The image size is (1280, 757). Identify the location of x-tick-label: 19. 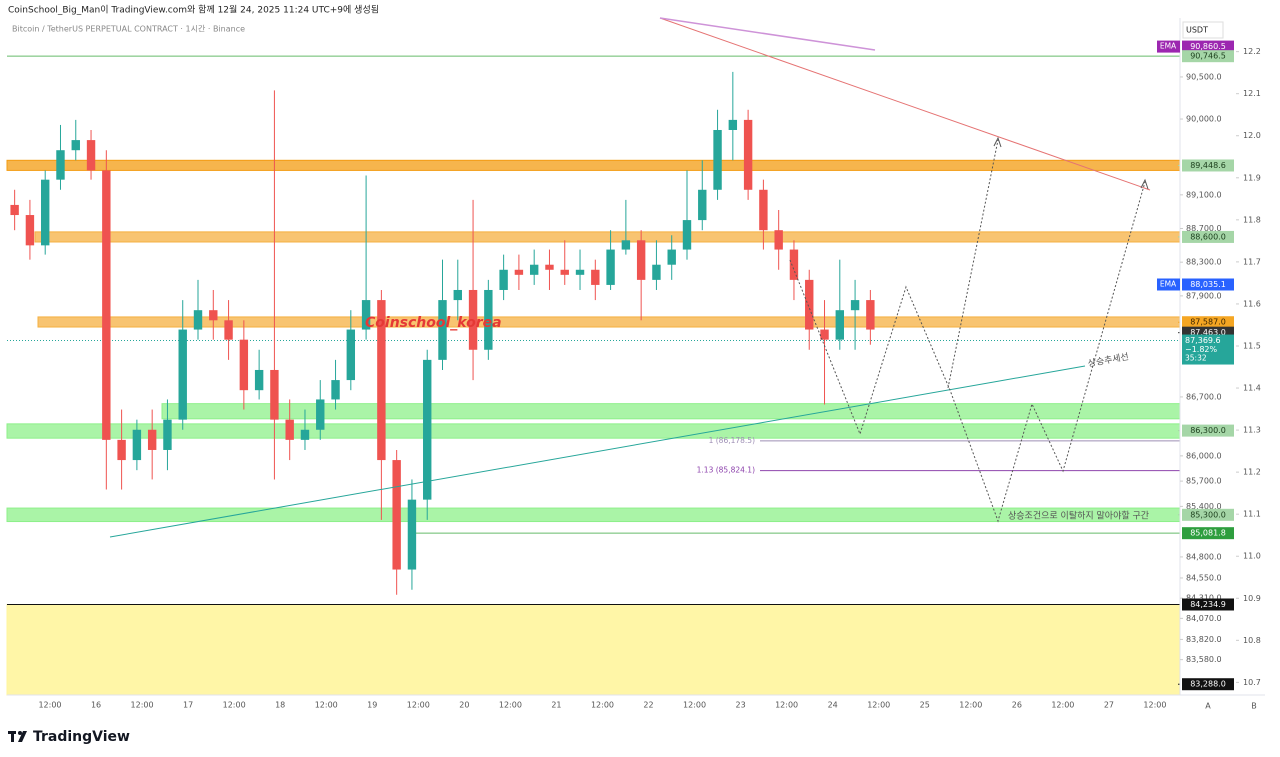
(372, 705).